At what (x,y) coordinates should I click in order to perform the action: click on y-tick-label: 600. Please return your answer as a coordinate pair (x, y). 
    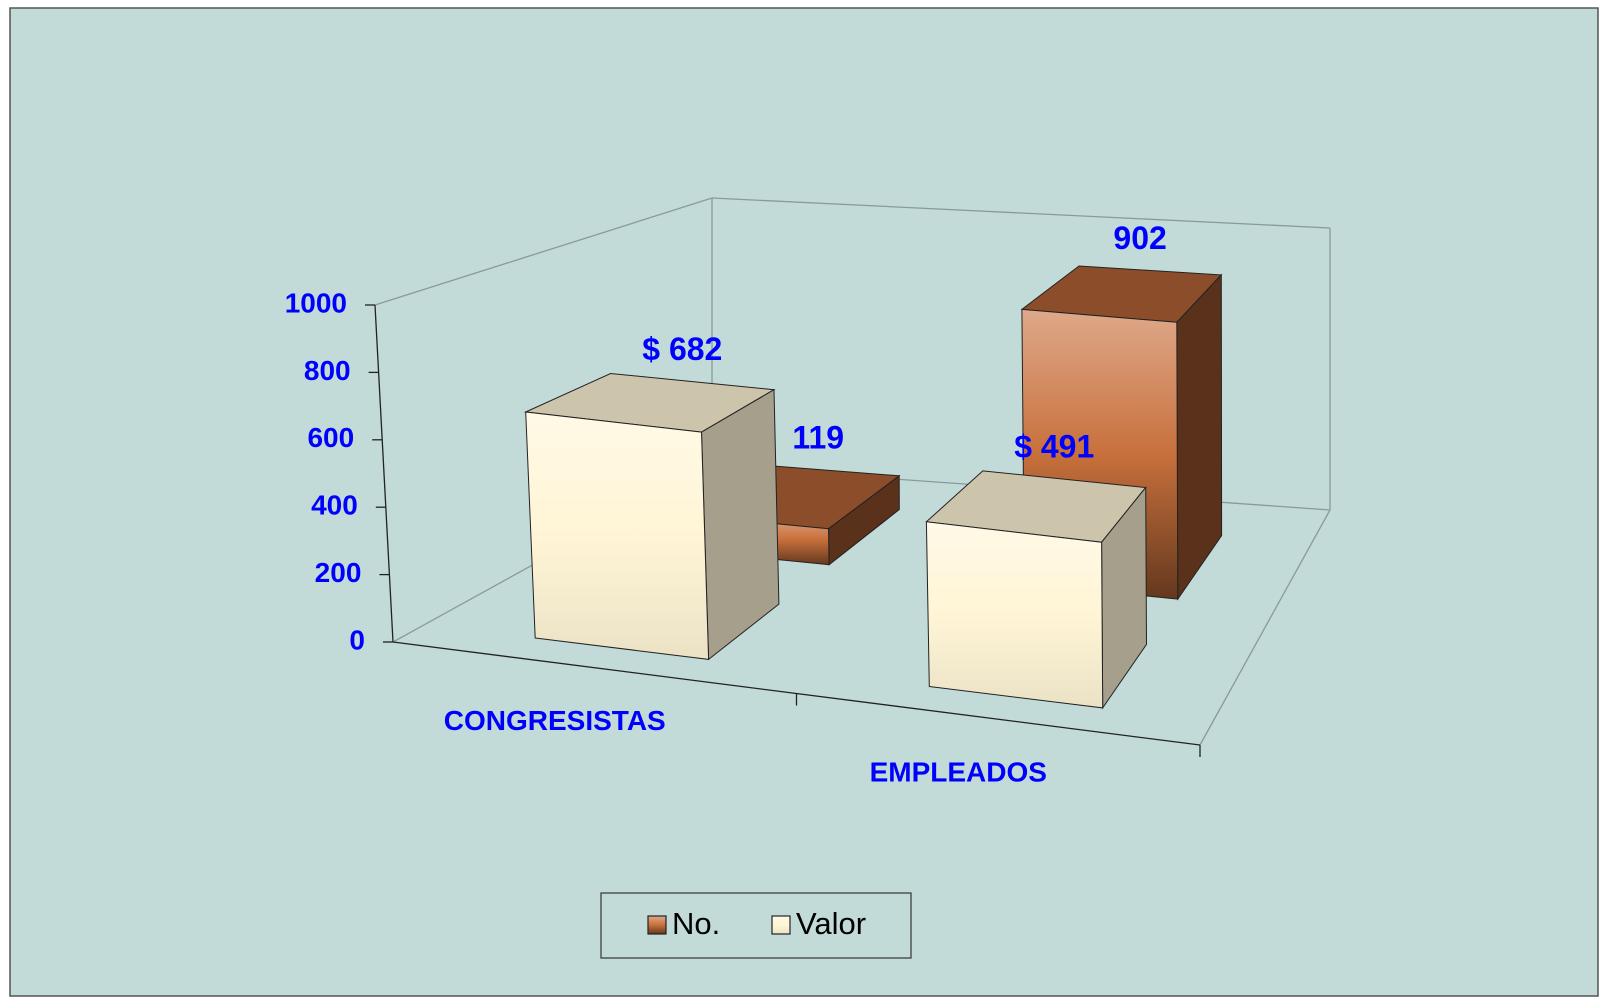
    Looking at the image, I should click on (330, 437).